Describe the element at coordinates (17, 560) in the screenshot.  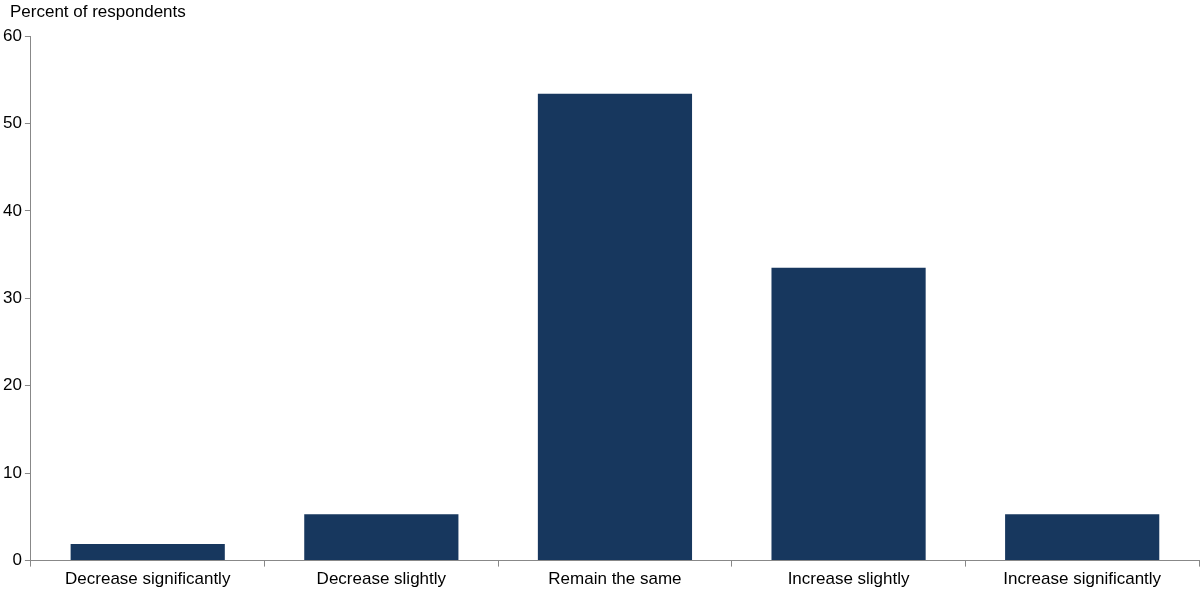
I see `y-tick-label: 0` at that location.